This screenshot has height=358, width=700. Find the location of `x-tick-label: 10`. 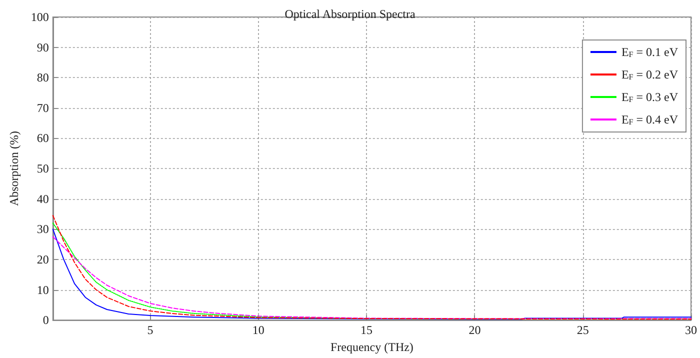

x-tick-label: 10 is located at coordinates (258, 330).